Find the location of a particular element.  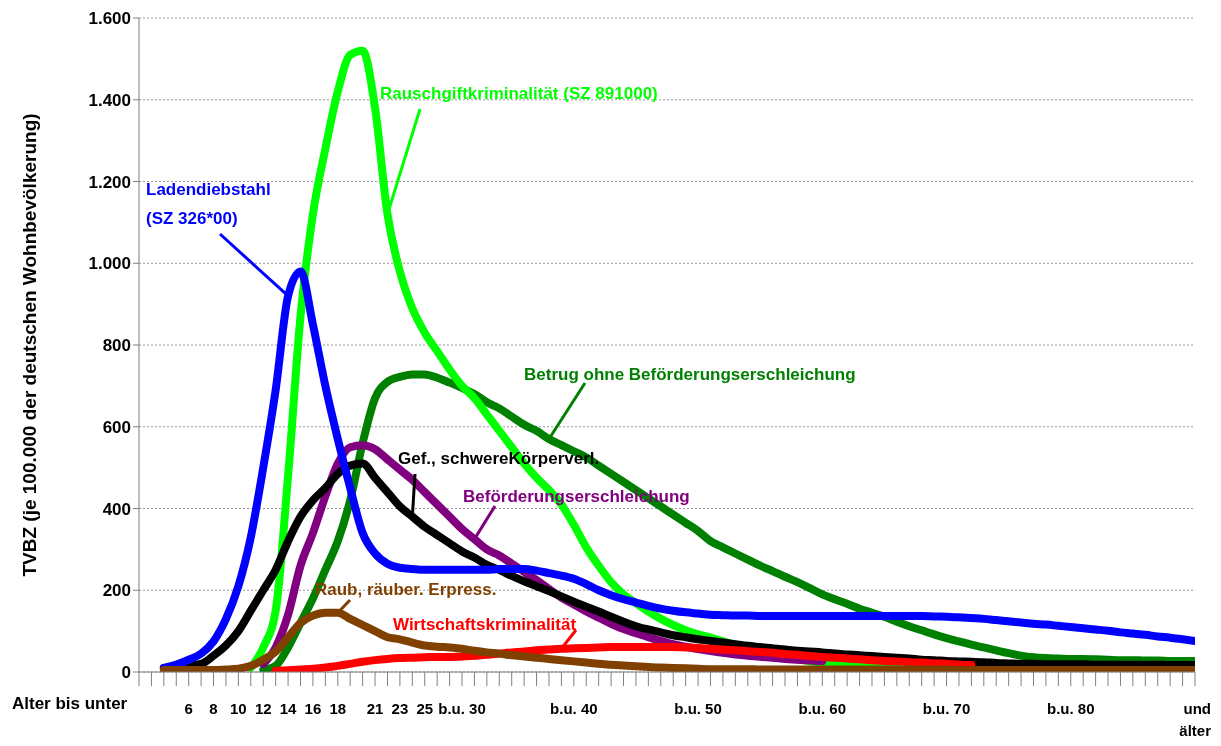

x-tick-label: 6 is located at coordinates (188, 708).